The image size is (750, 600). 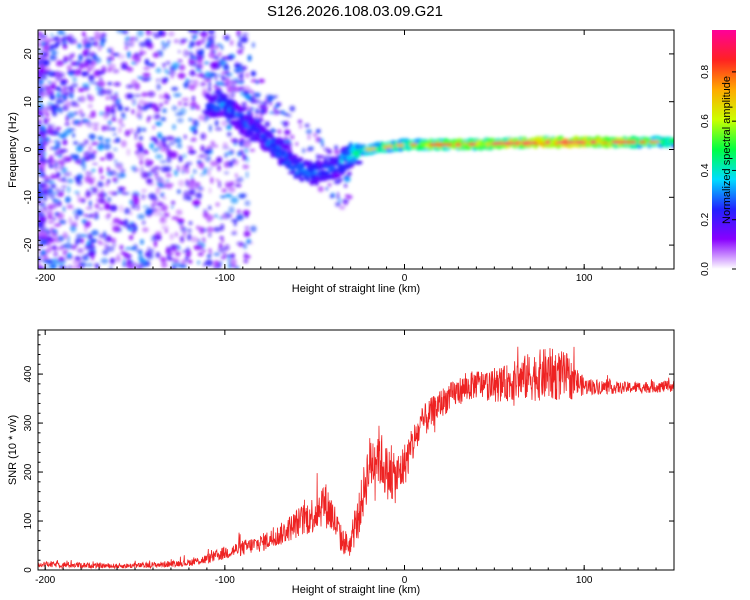 What do you see at coordinates (28, 197) in the screenshot?
I see `y-tick-label: -10` at bounding box center [28, 197].